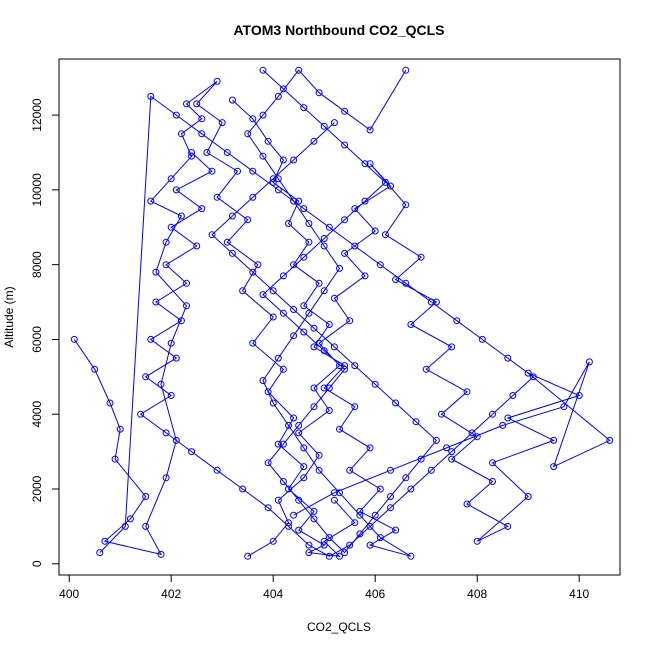 The image size is (650, 650). What do you see at coordinates (37, 339) in the screenshot?
I see `y-tick-label: 6000` at bounding box center [37, 339].